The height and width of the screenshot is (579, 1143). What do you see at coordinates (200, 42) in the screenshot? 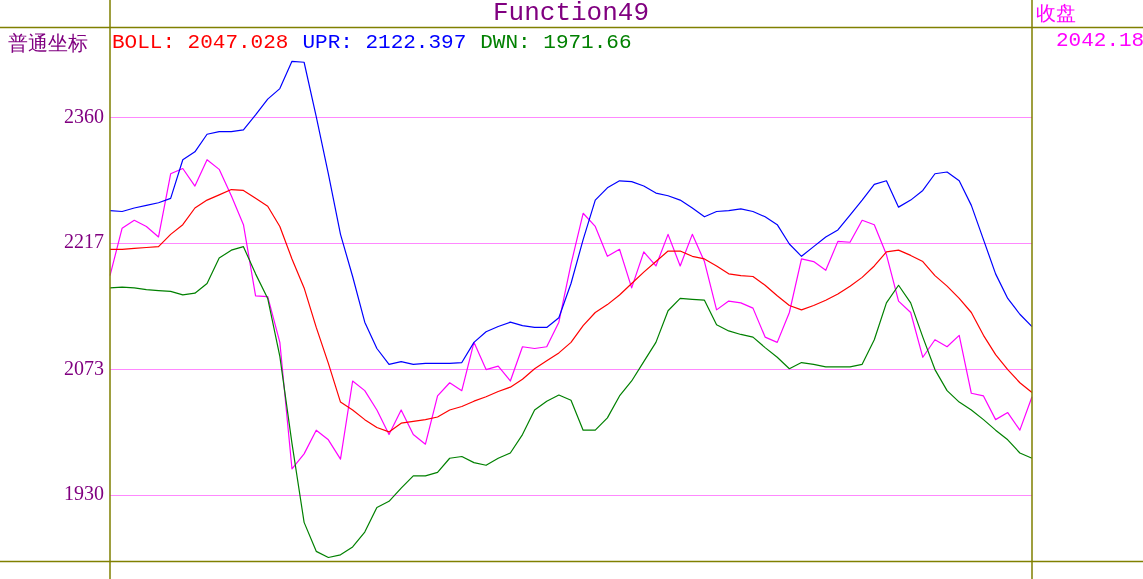
I see `text: BOLL: 2047.028` at bounding box center [200, 42].